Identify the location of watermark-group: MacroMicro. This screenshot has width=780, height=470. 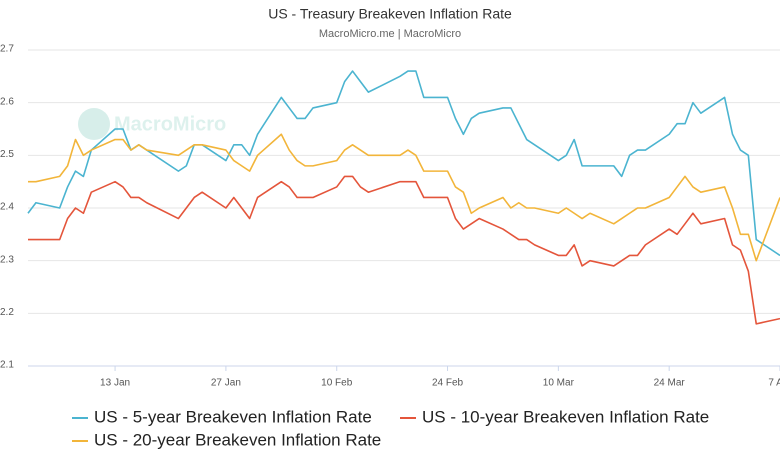
(152, 124).